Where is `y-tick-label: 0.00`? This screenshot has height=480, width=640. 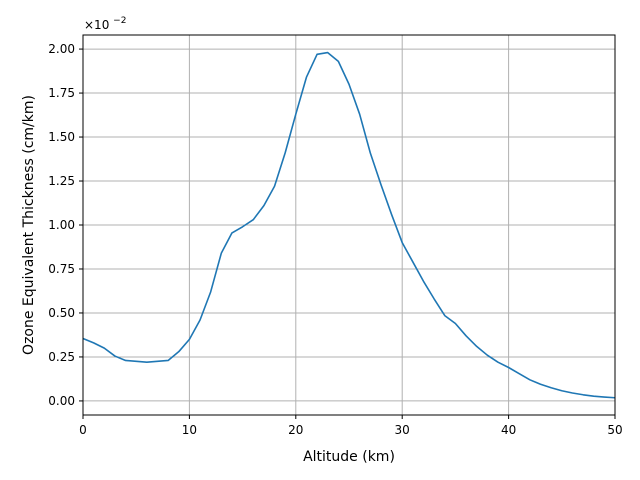 y-tick-label: 0.00 is located at coordinates (61, 401).